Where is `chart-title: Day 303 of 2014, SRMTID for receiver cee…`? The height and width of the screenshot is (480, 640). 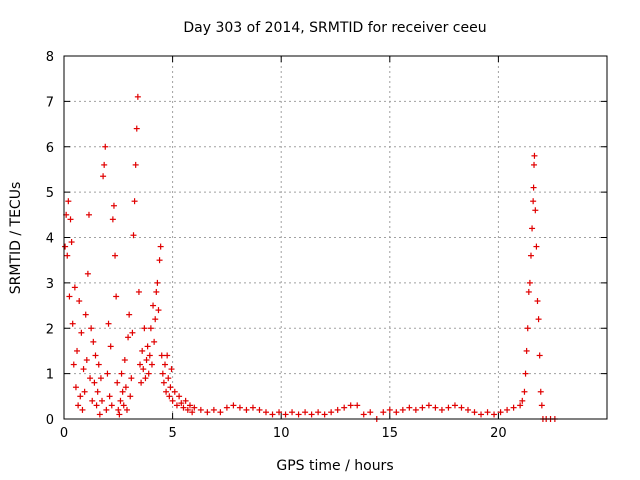 chart-title: Day 303 of 2014, SRMTID for receiver cee… is located at coordinates (334, 28).